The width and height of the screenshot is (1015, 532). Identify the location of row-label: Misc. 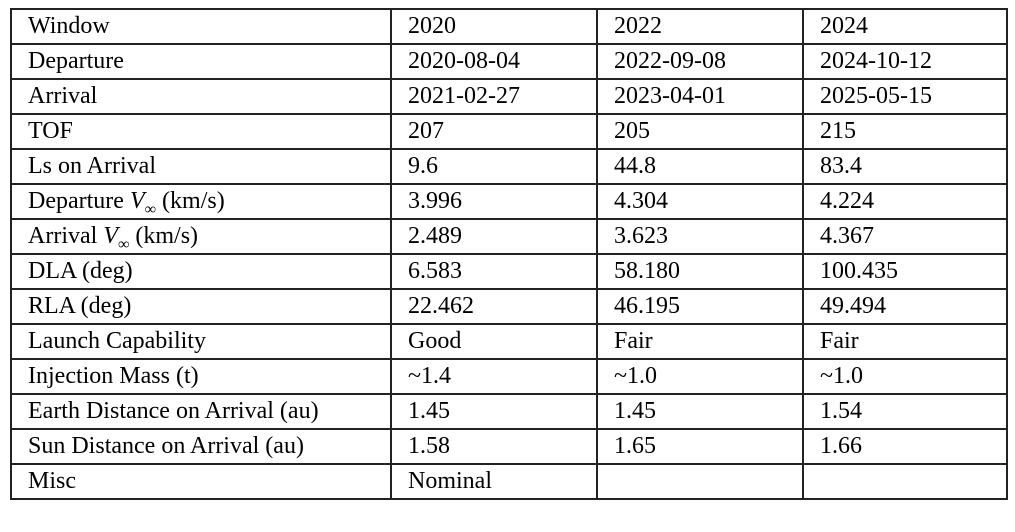
(201, 481).